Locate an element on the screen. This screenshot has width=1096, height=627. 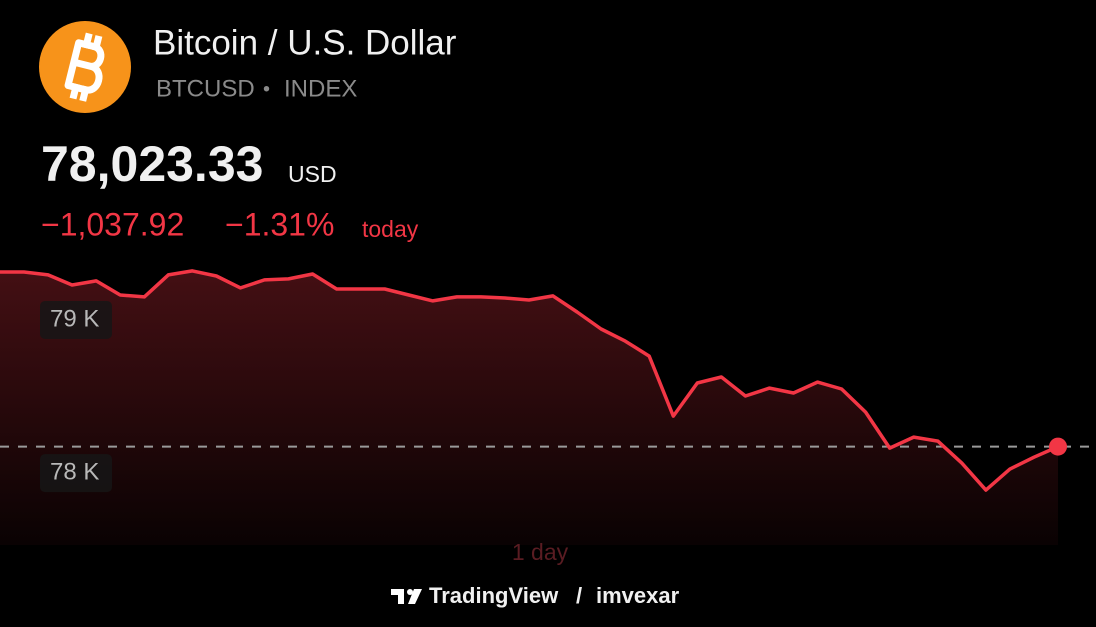
change-percent: −1.31% is located at coordinates (279, 224).